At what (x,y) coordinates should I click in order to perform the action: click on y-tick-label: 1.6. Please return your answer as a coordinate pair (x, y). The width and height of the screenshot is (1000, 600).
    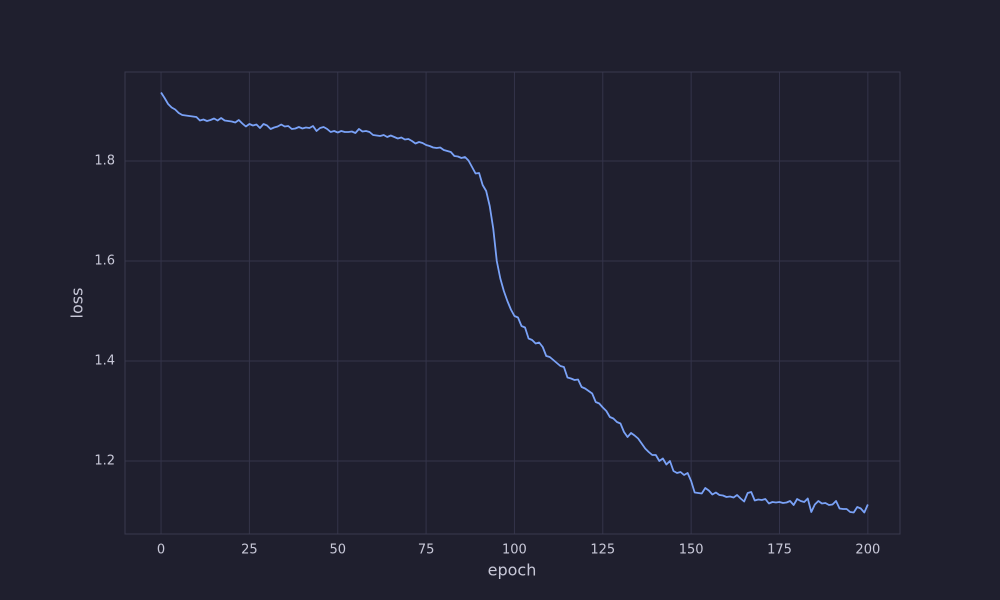
    Looking at the image, I should click on (104, 261).